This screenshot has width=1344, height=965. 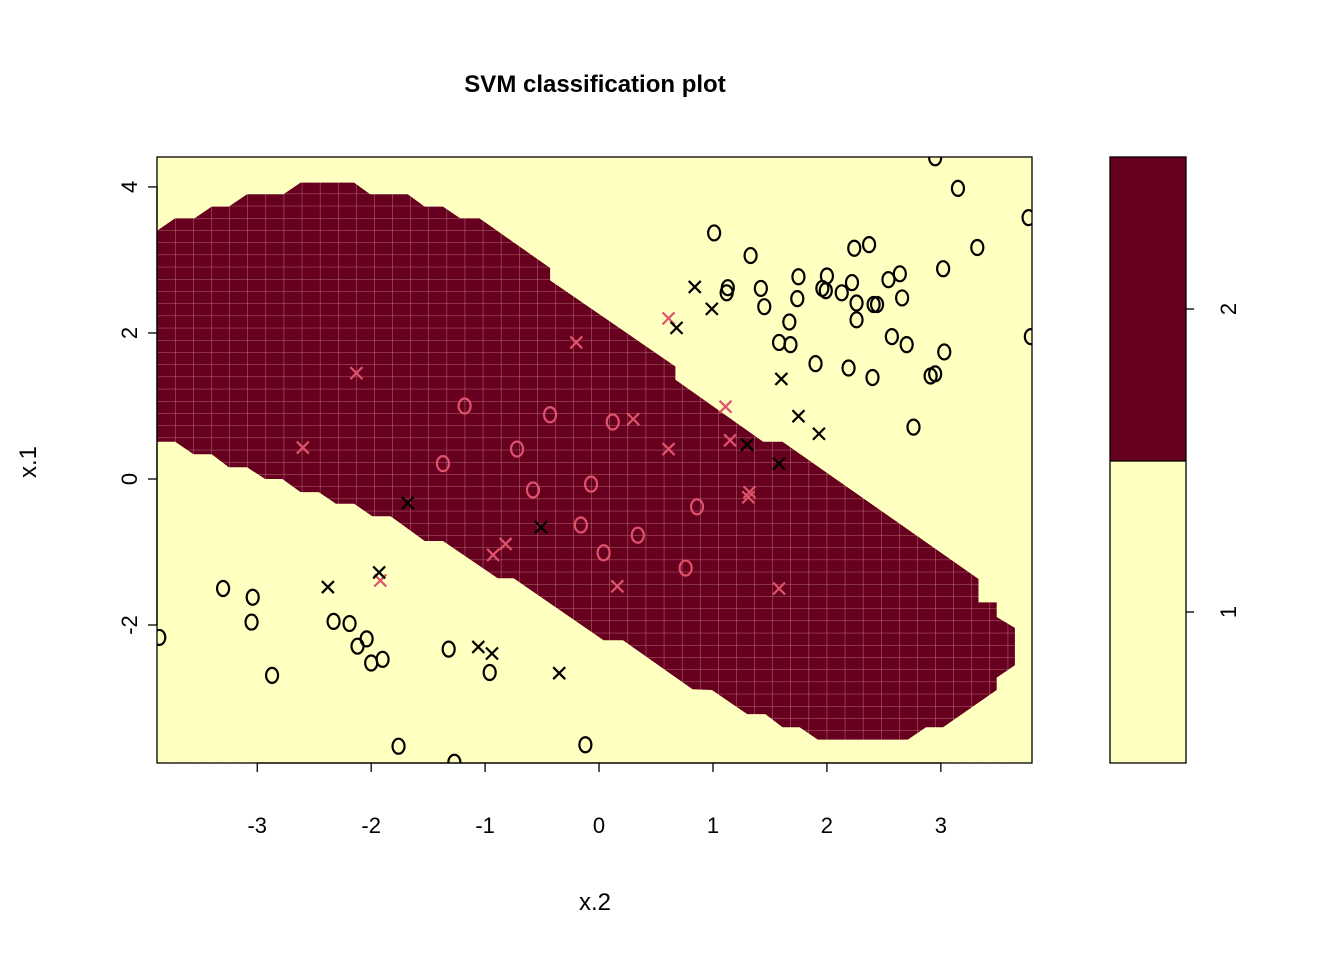 What do you see at coordinates (827, 825) in the screenshot?
I see `x-tick-label: 2` at bounding box center [827, 825].